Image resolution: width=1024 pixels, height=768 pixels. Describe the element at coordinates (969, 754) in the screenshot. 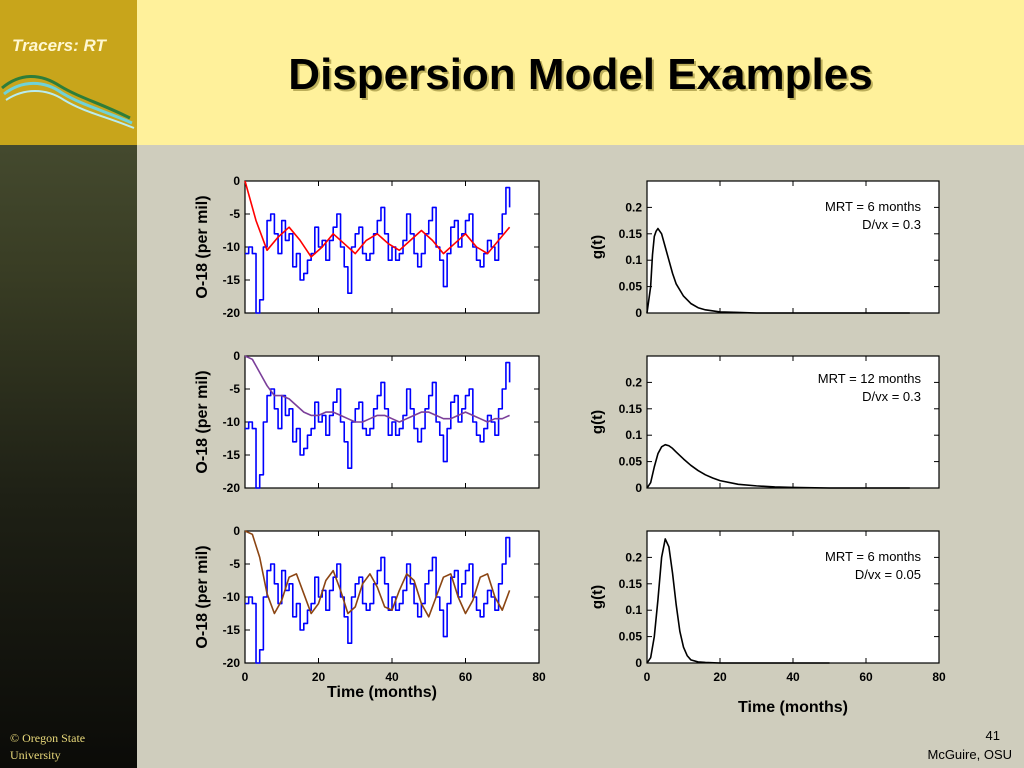

I see `author: McGuire, OSU` at that location.